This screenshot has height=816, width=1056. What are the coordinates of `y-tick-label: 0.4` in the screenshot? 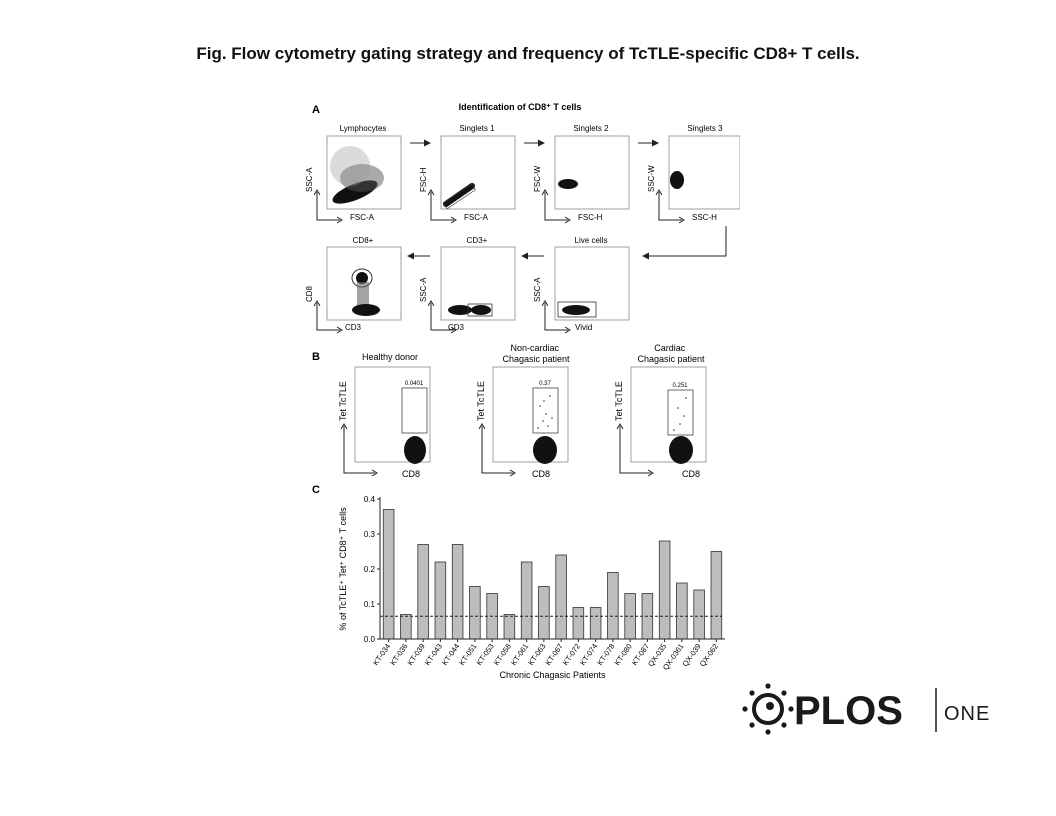 It's located at (370, 499).